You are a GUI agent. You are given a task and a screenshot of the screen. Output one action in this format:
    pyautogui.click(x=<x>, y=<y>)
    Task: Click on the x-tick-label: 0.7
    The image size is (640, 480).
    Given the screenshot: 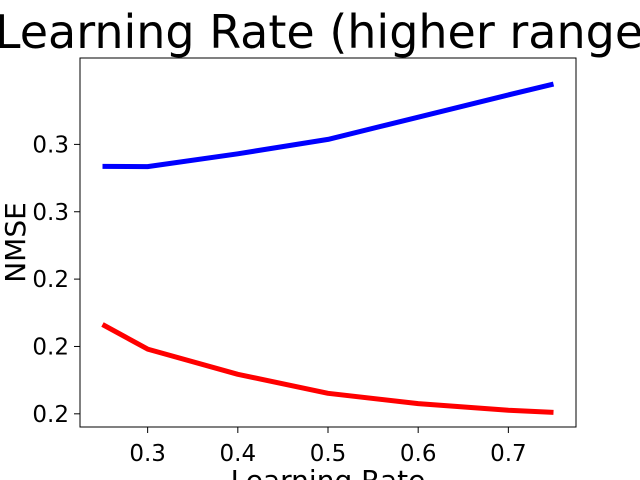 What is the action you would take?
    pyautogui.click(x=508, y=454)
    